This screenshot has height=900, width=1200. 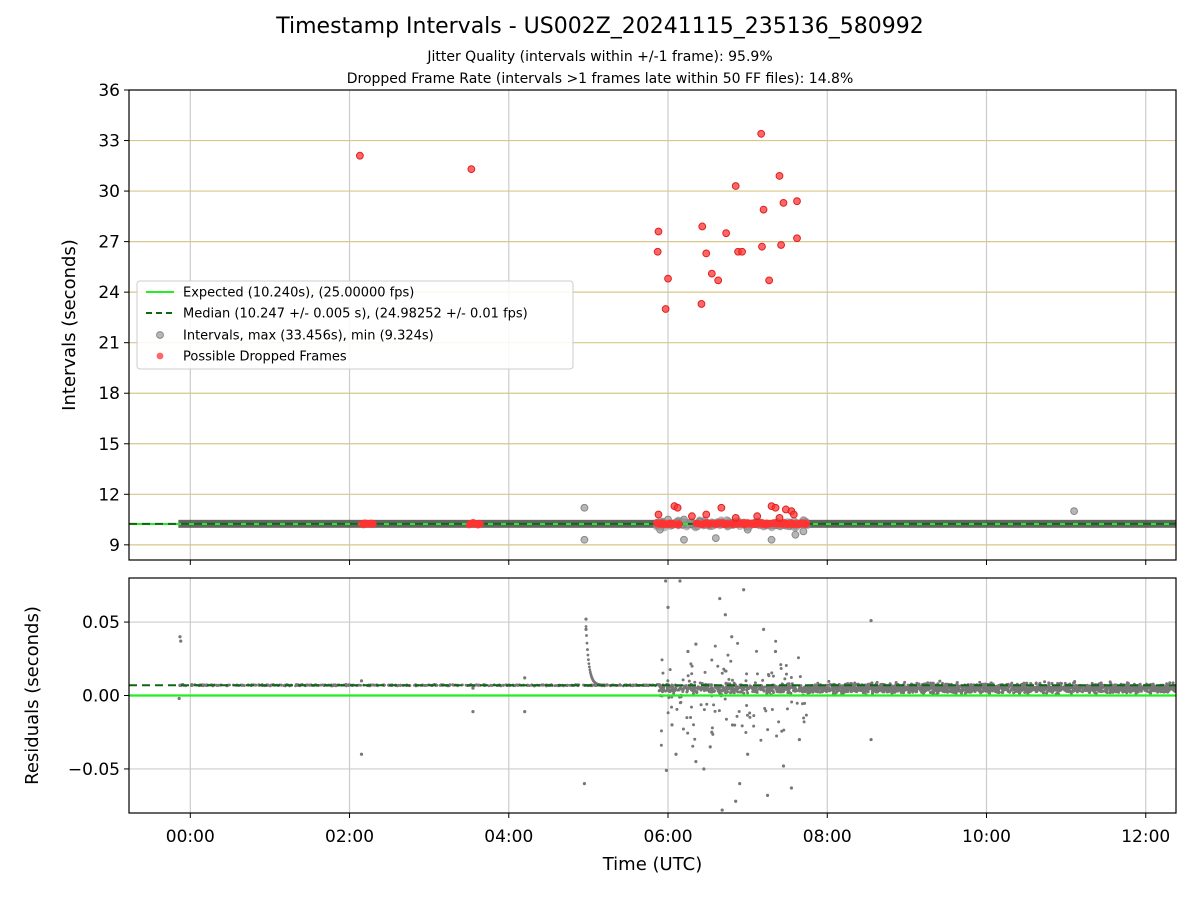 I want to click on bottom-xtick-label: 08:00, so click(x=827, y=837).